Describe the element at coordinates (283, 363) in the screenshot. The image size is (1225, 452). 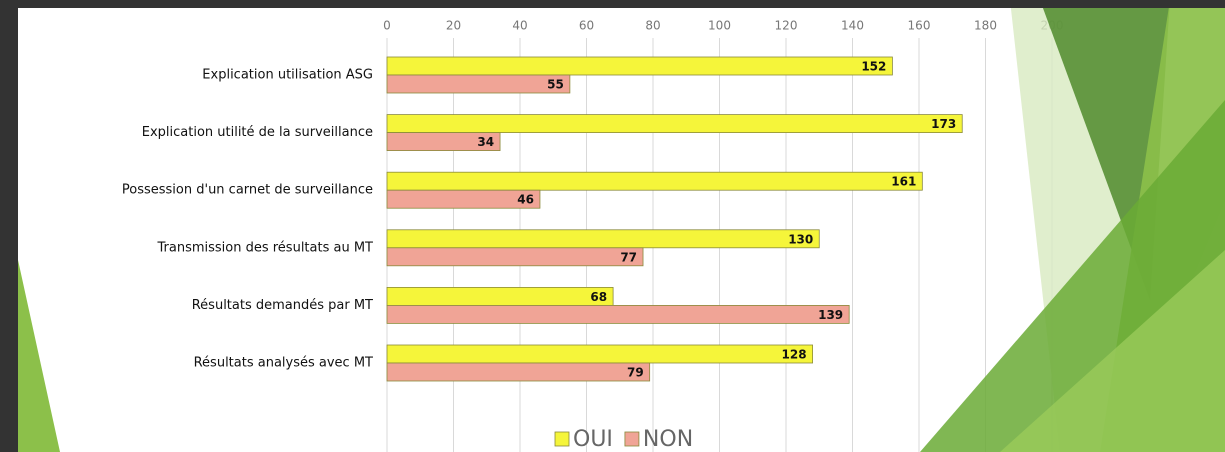
I see `y-tick-label: Résultats analysés avec MT` at that location.